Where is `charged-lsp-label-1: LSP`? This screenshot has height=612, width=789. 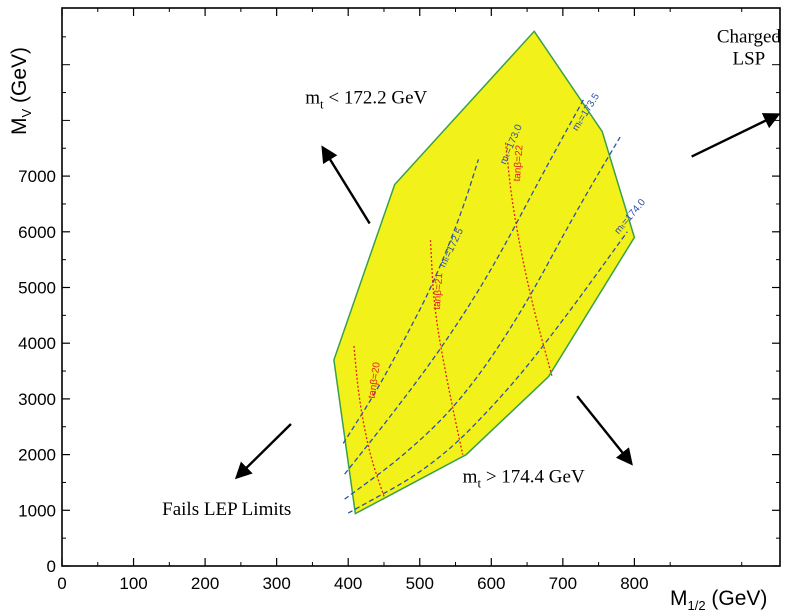 charged-lsp-label-1: LSP is located at coordinates (749, 58).